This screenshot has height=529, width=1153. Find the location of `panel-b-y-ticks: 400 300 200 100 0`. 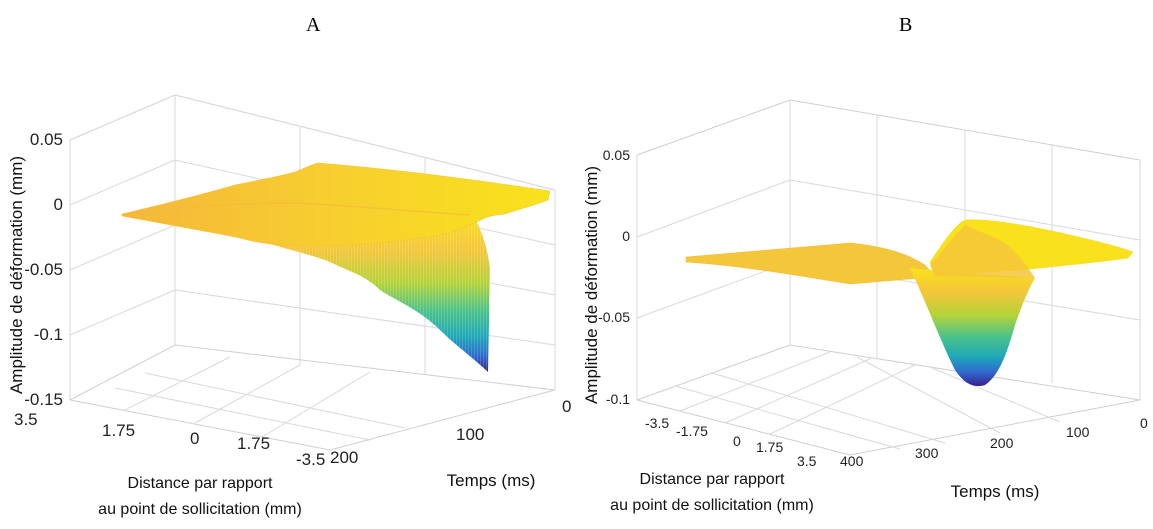

panel-b-y-ticks: 400 300 200 100 0 is located at coordinates (994, 442).